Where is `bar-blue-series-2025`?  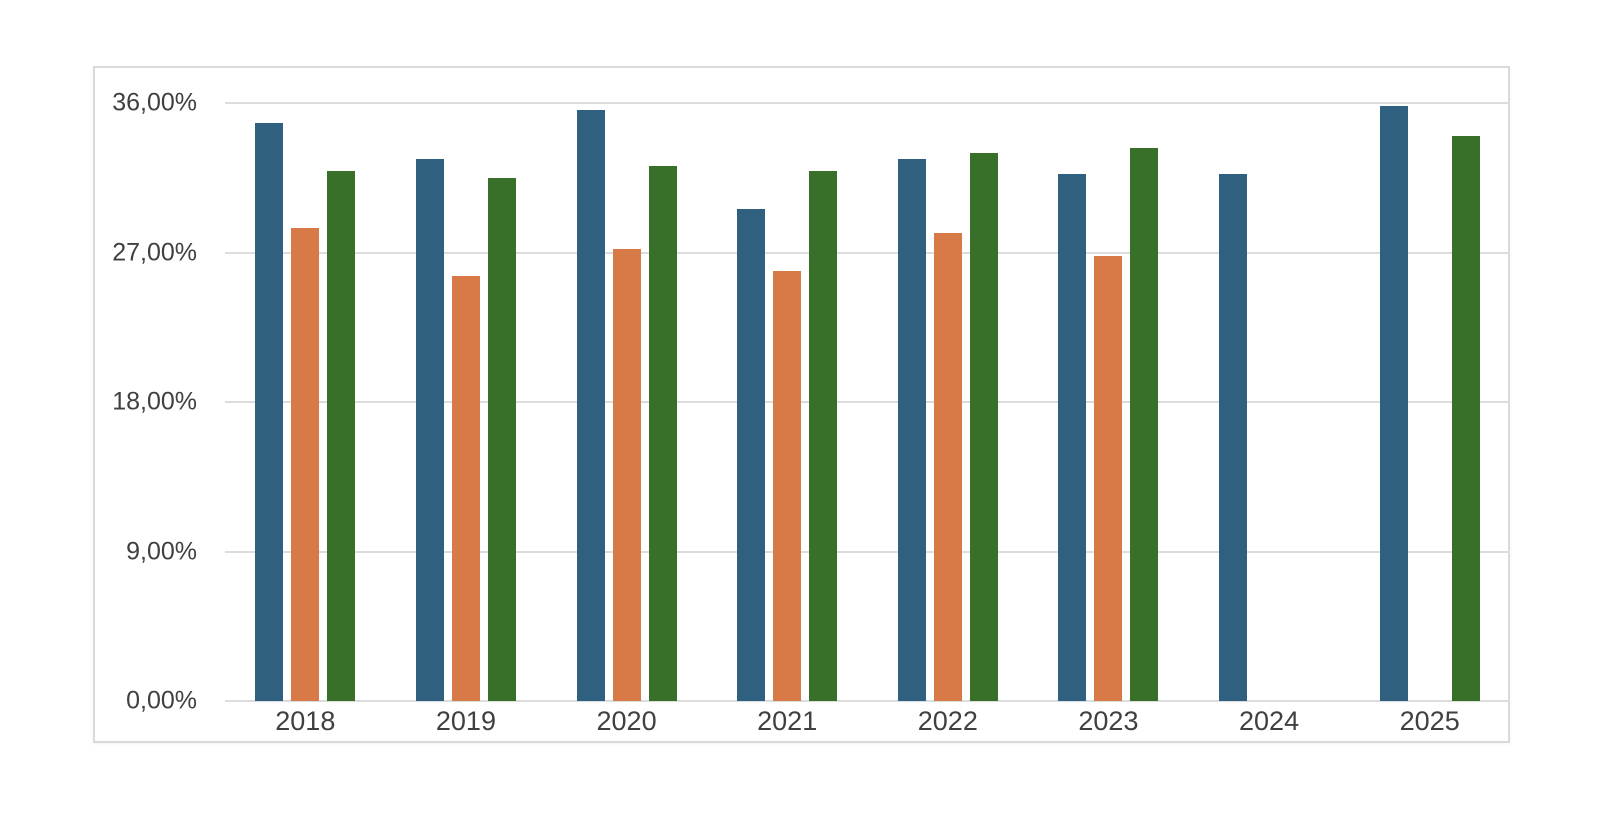 bar-blue-series-2025 is located at coordinates (1393, 403).